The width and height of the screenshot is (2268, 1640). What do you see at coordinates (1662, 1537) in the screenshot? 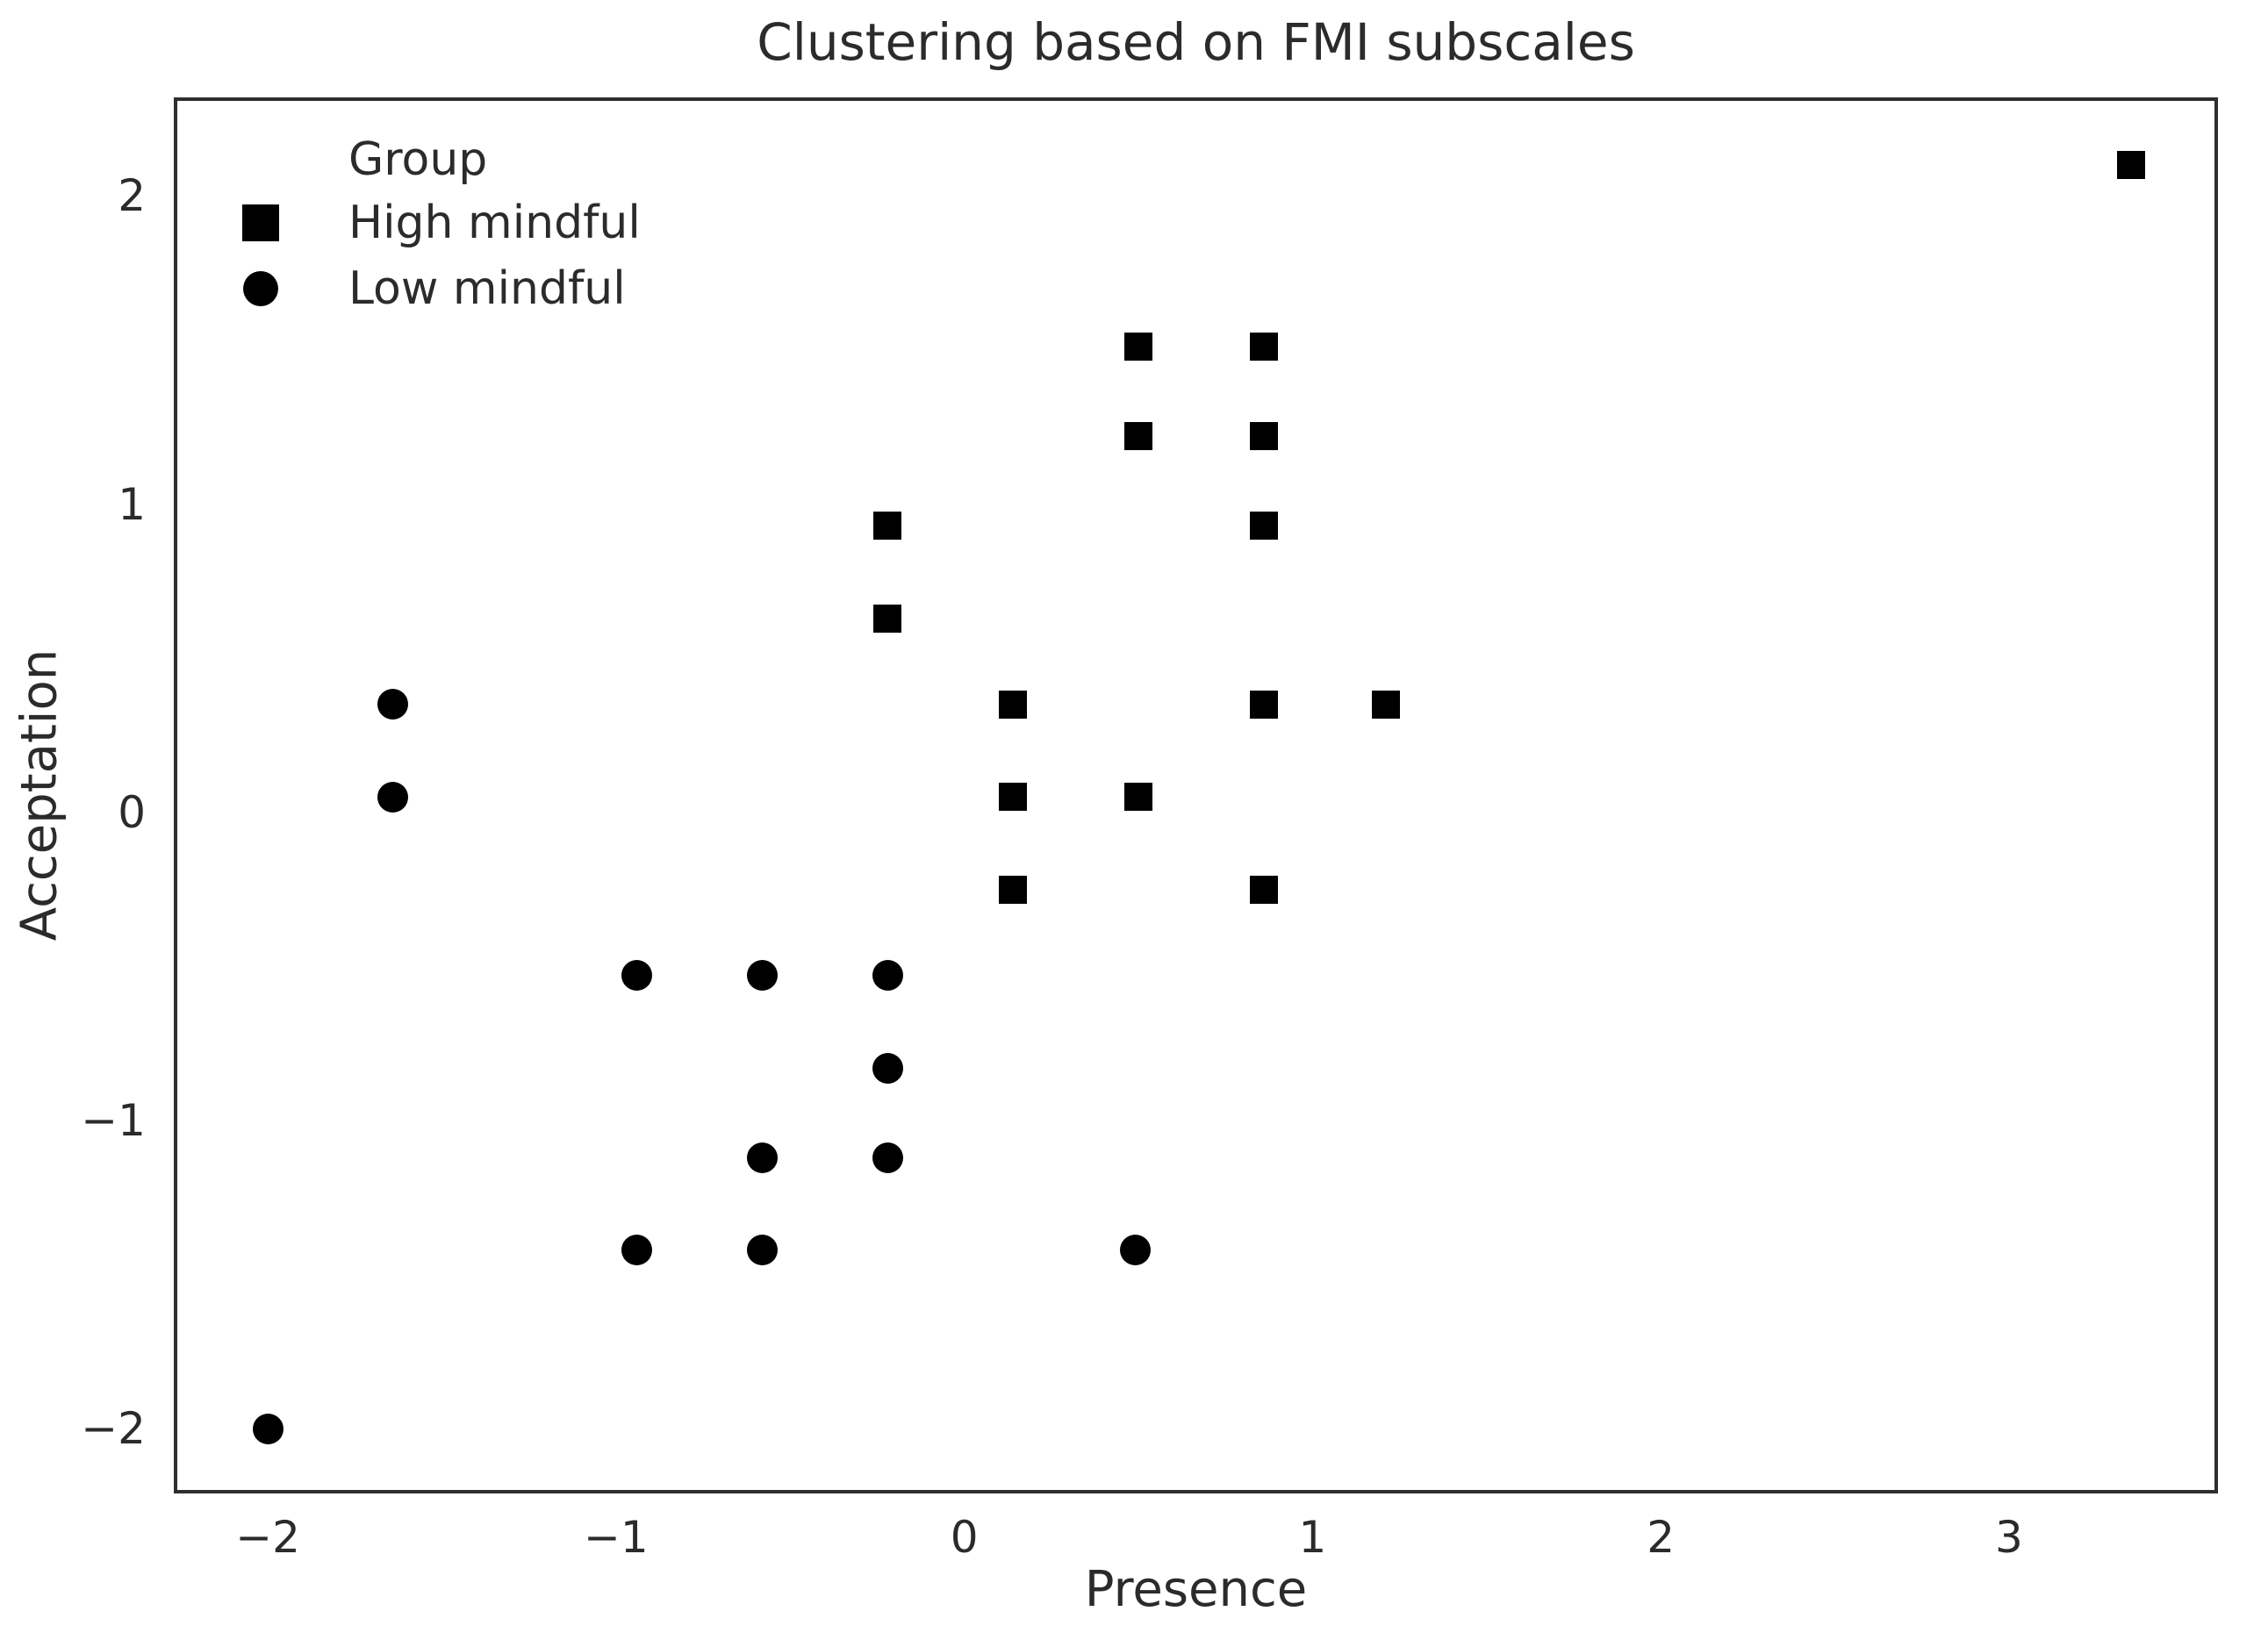
I see `x-tick-label: 2` at bounding box center [1662, 1537].